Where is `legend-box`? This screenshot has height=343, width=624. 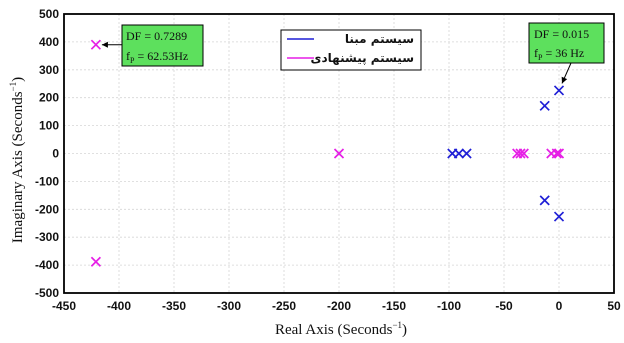 legend-box is located at coordinates (351, 50).